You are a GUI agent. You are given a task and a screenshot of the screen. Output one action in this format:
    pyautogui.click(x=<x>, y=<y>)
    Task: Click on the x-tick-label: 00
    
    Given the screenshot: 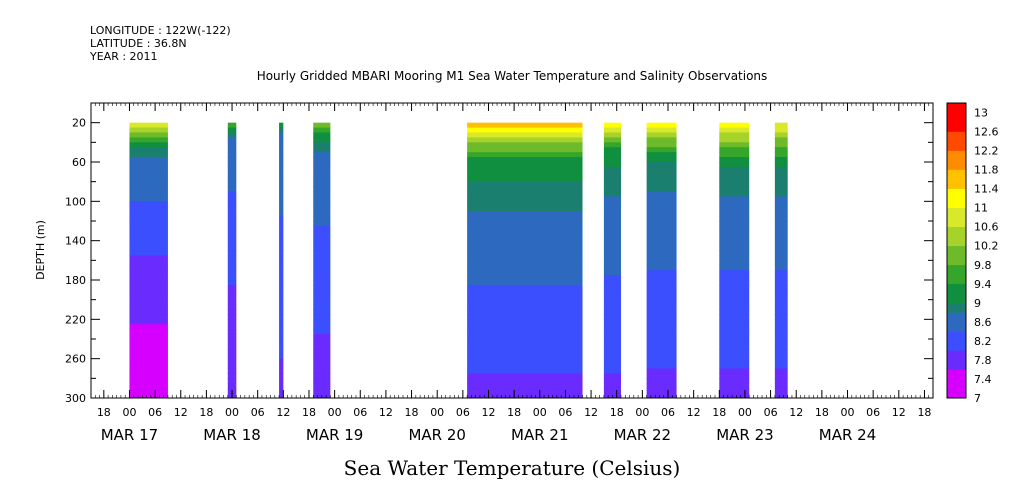 What is the action you would take?
    pyautogui.click(x=335, y=412)
    